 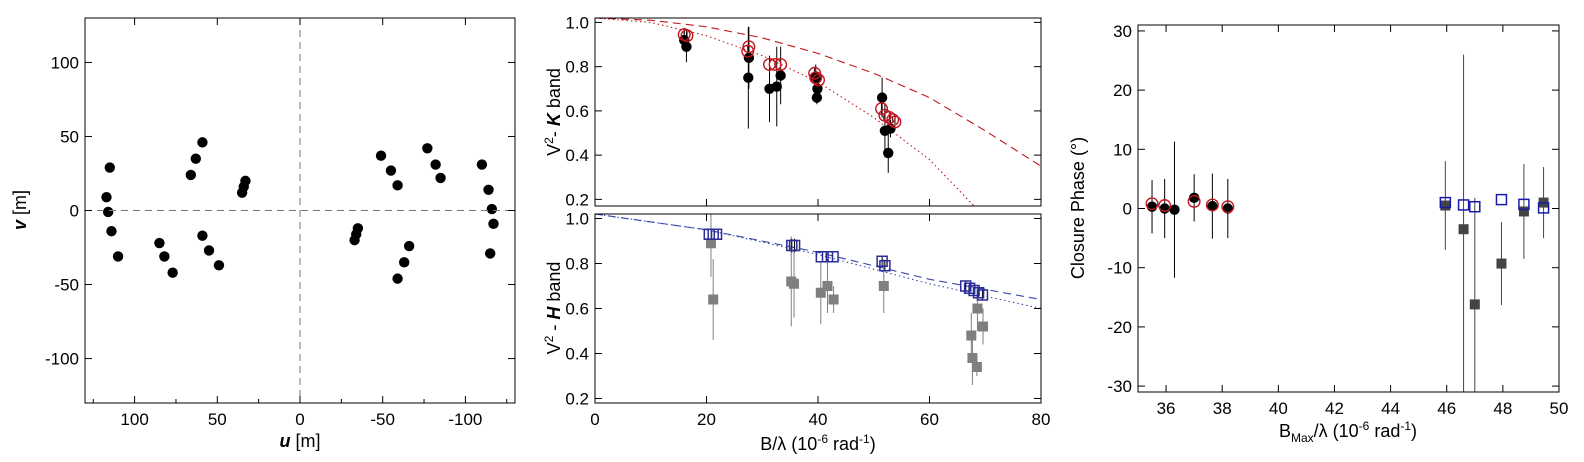 What do you see at coordinates (553, 112) in the screenshot?
I see `k-band-y-axis-label: V2- K band` at bounding box center [553, 112].